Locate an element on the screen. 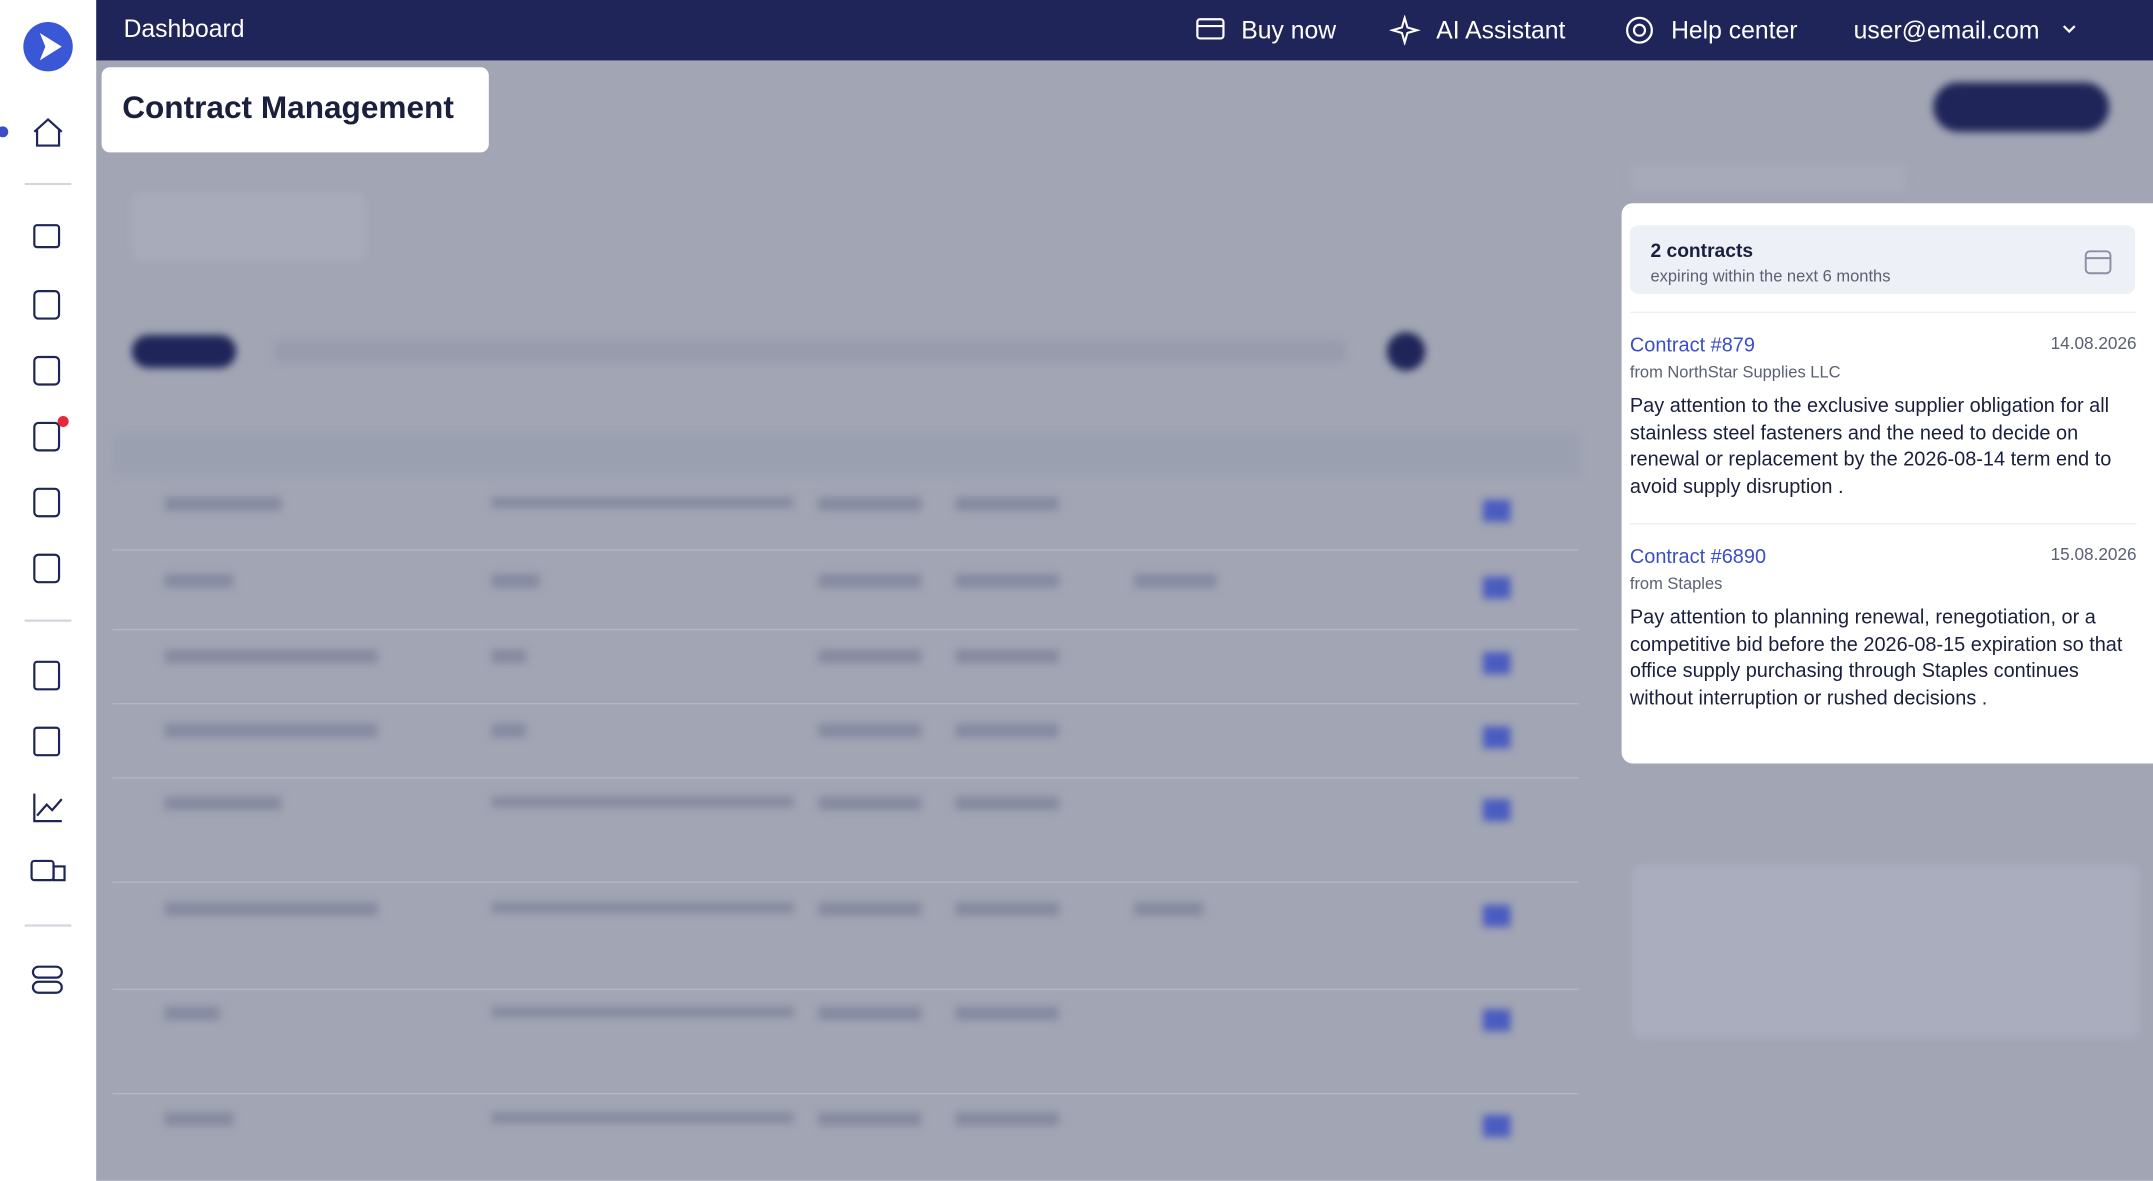 Image resolution: width=2153 pixels, height=1181 pixels. sparkle-icon is located at coordinates (1405, 30).